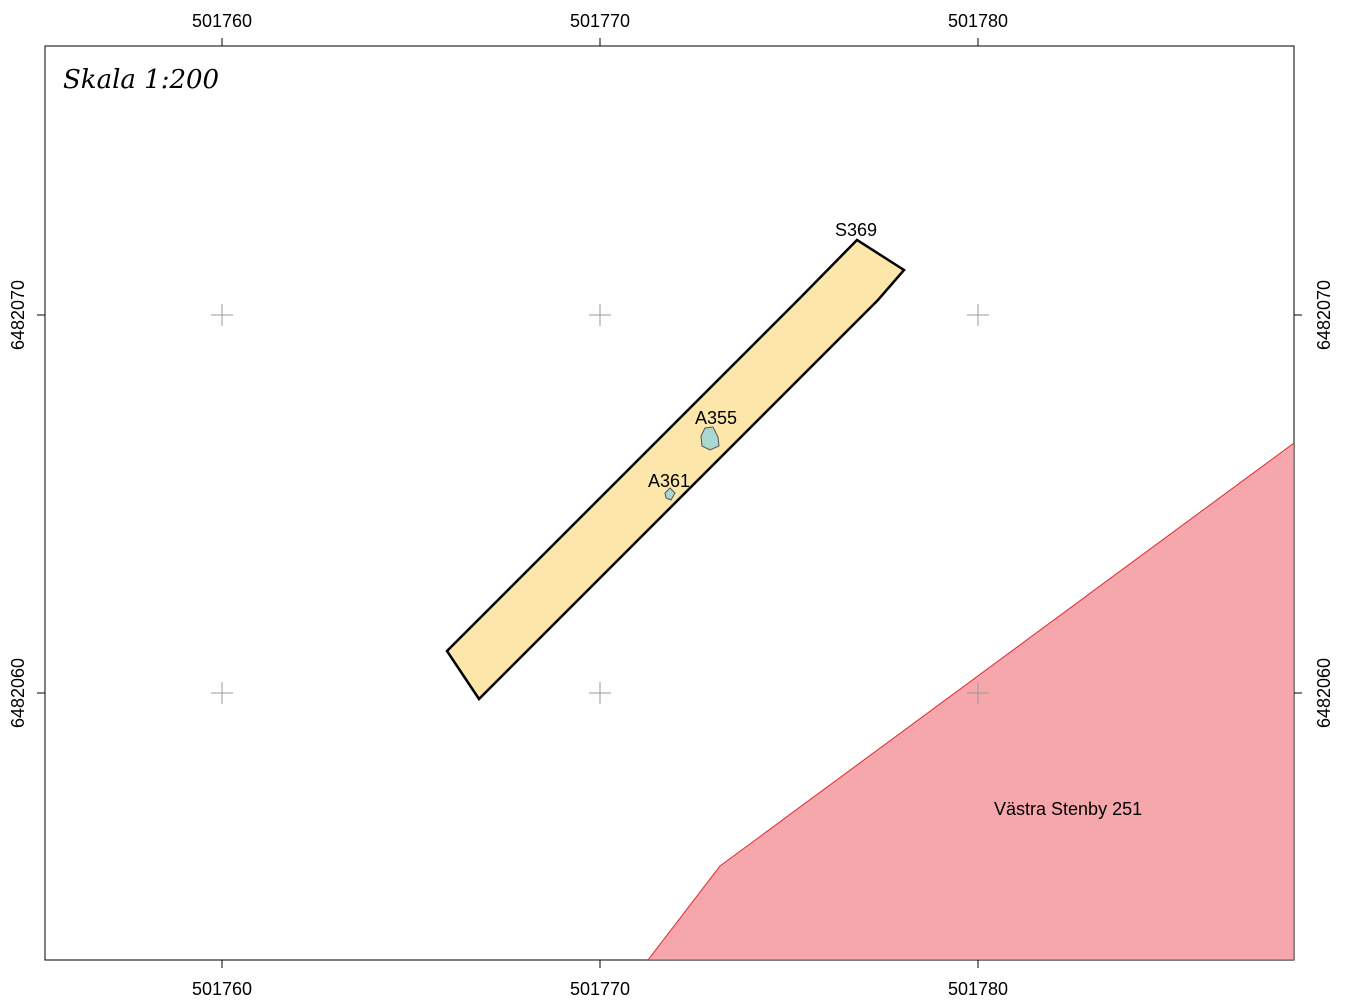 The height and width of the screenshot is (1003, 1350). I want to click on y-tick-label-left-6482060: 6482060, so click(18, 693).